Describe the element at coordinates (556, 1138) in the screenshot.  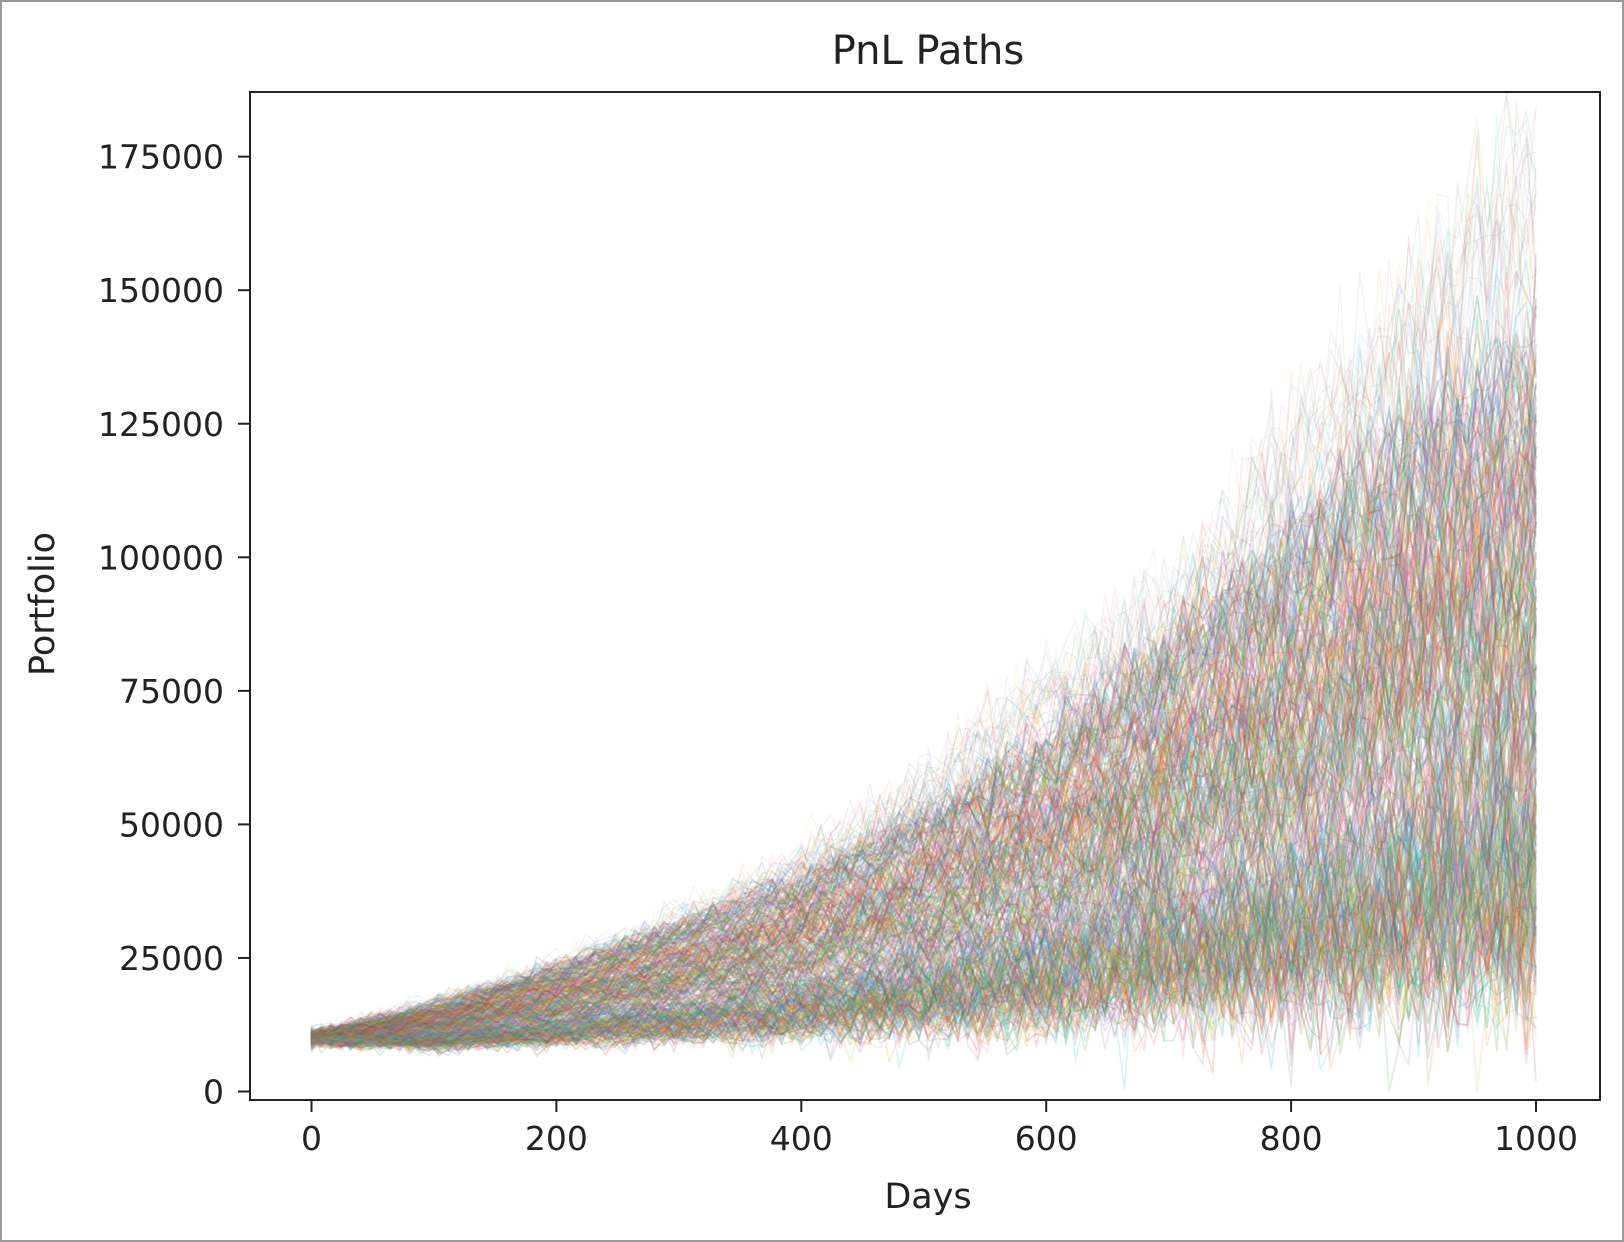
I see `x-tick-label-200: 200` at that location.